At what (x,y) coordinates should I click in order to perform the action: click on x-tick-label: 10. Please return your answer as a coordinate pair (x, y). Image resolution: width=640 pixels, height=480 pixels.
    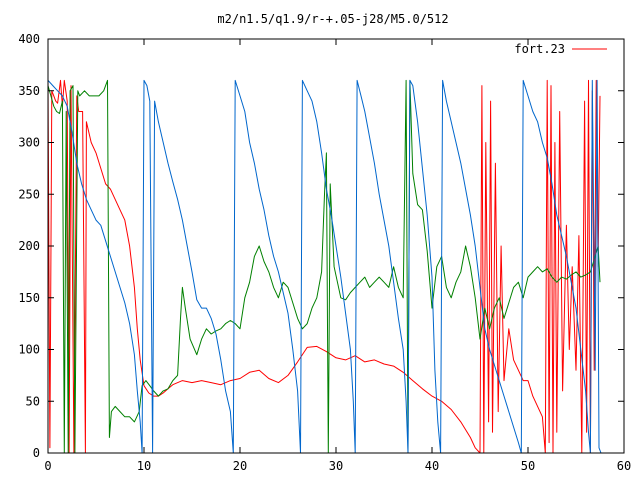
    Looking at the image, I should click on (144, 466).